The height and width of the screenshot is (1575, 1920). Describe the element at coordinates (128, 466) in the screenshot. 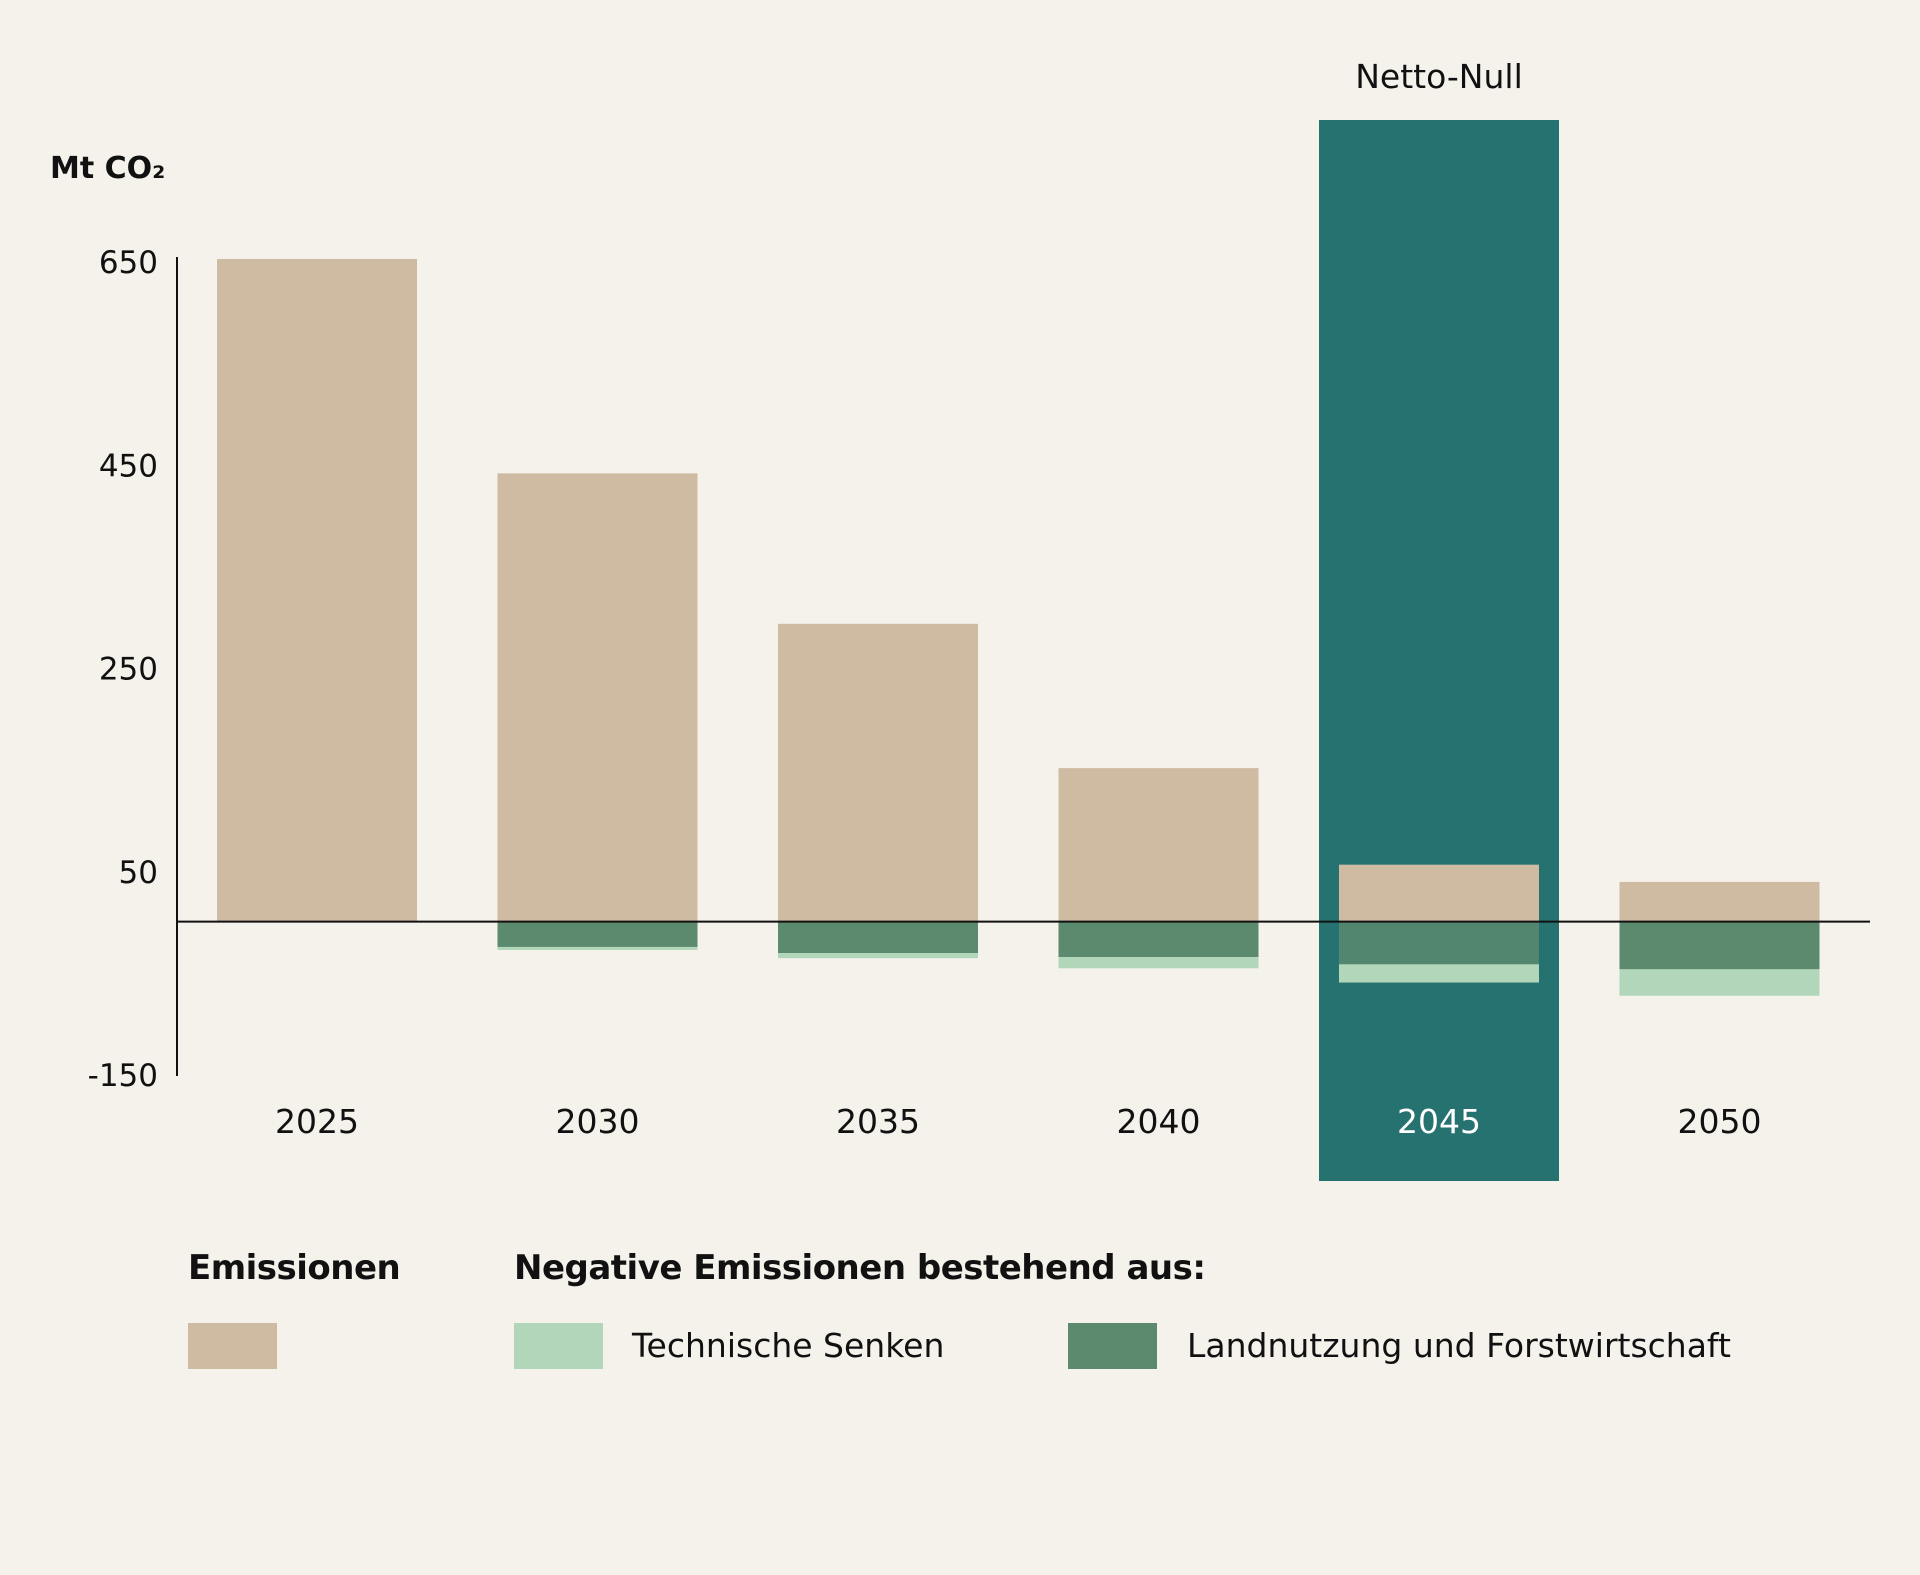

I see `y-tick-label-450: 450` at that location.